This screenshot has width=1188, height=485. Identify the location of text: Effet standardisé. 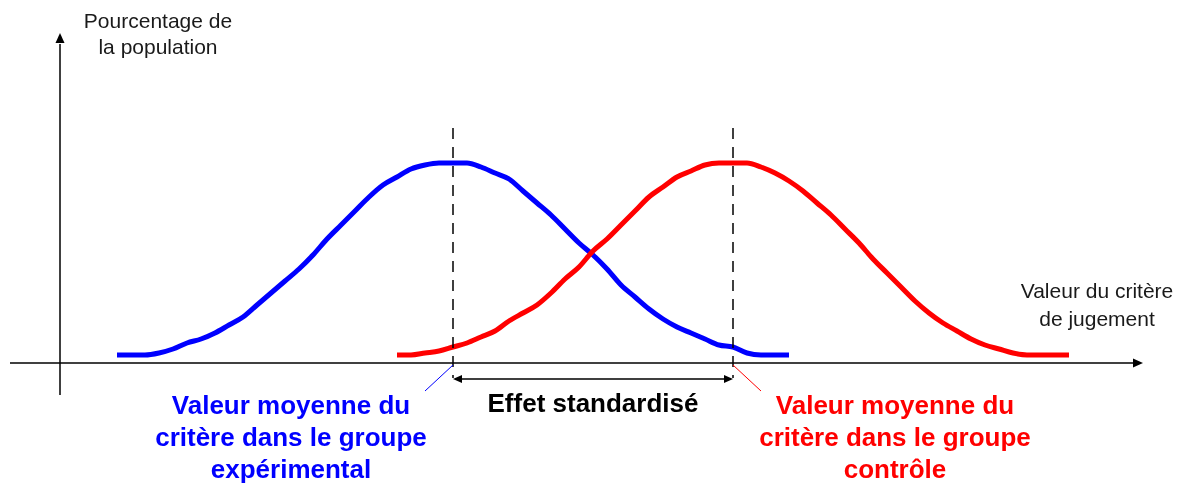
(593, 403).